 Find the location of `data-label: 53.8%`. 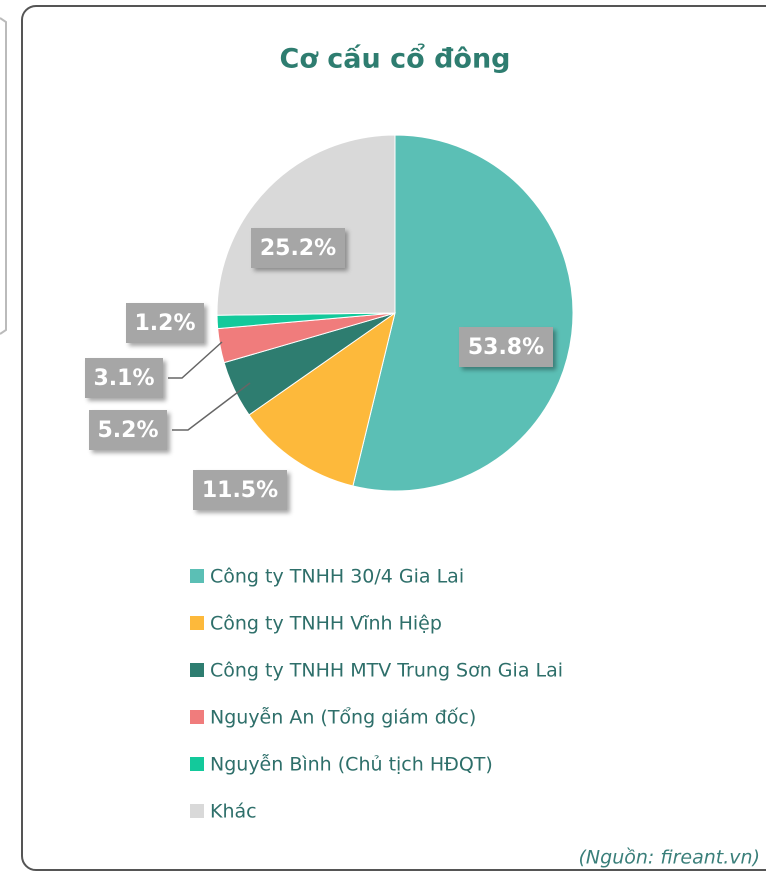

data-label: 53.8% is located at coordinates (506, 347).